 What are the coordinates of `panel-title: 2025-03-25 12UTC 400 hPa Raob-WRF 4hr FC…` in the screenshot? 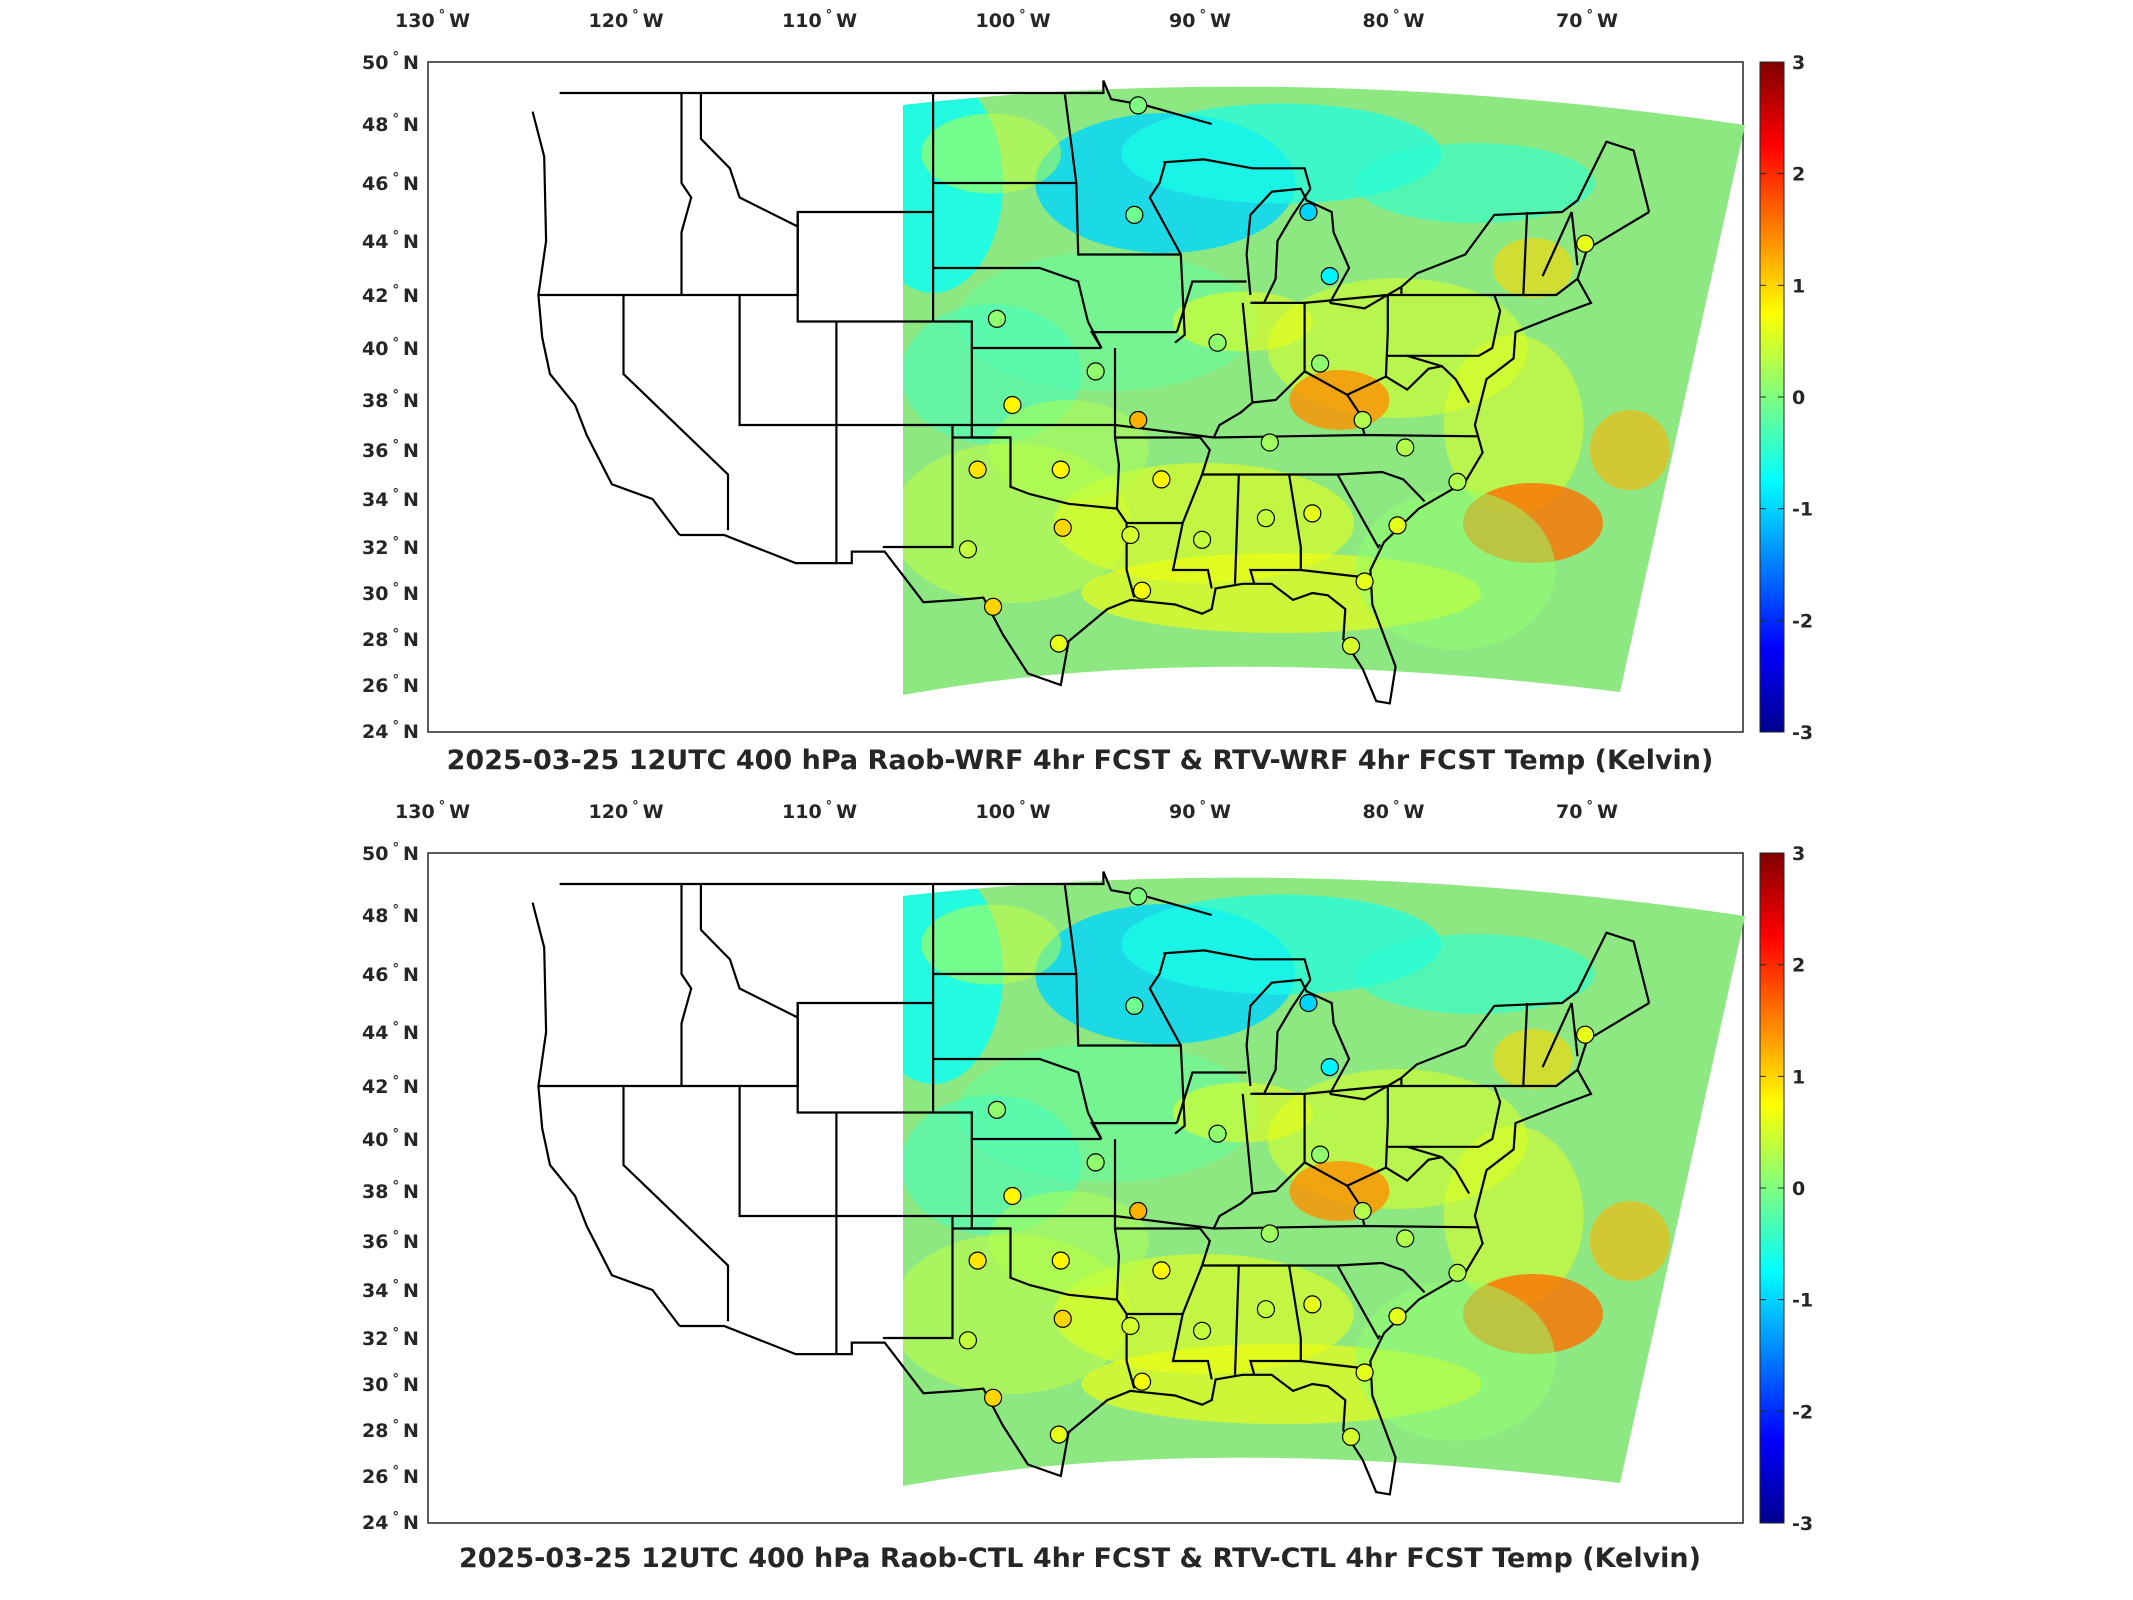 It's located at (1080, 760).